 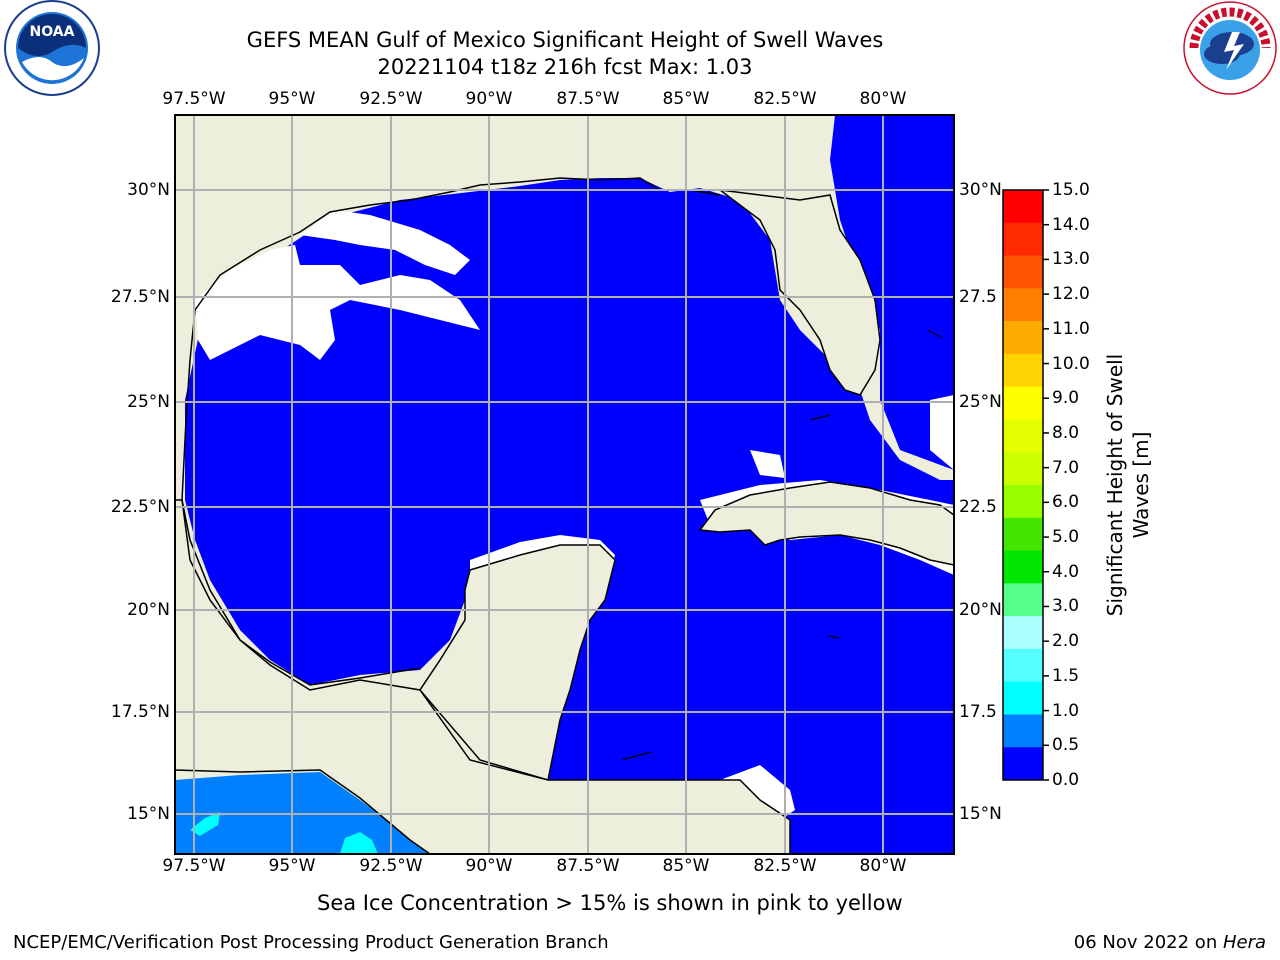 I want to click on atlantic-water, so click(x=892, y=292).